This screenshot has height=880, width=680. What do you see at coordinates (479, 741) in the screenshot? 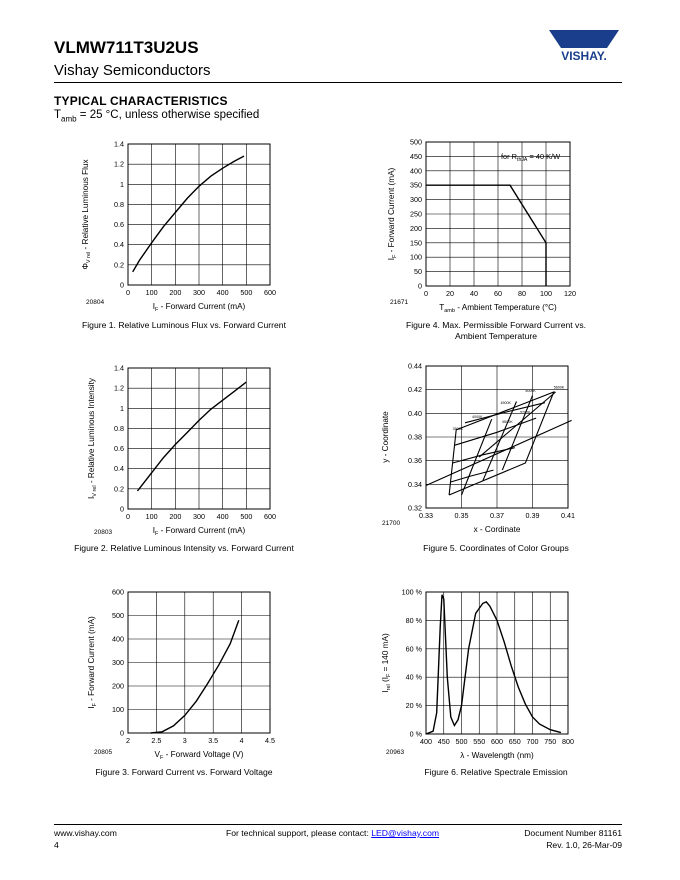
I see `x-tick-label: 550` at bounding box center [479, 741].